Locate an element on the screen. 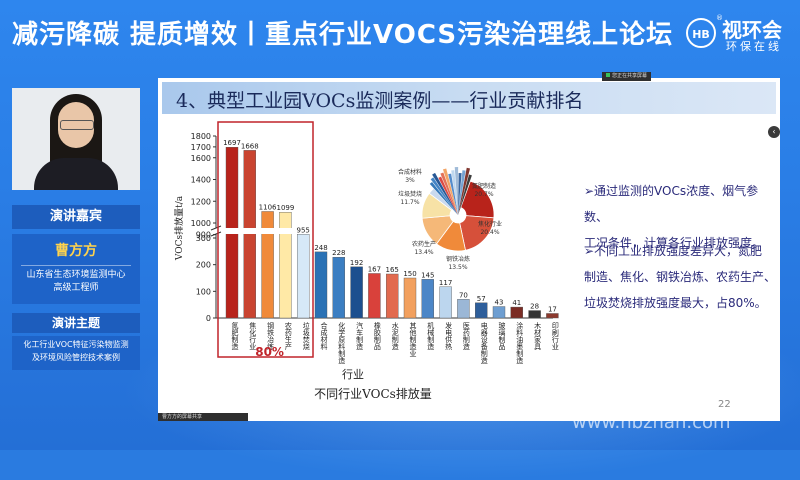 This screenshot has width=800, height=480. bullet-2-line-1: ➢不同工业排放强度差异大，氮肥 is located at coordinates (673, 251).